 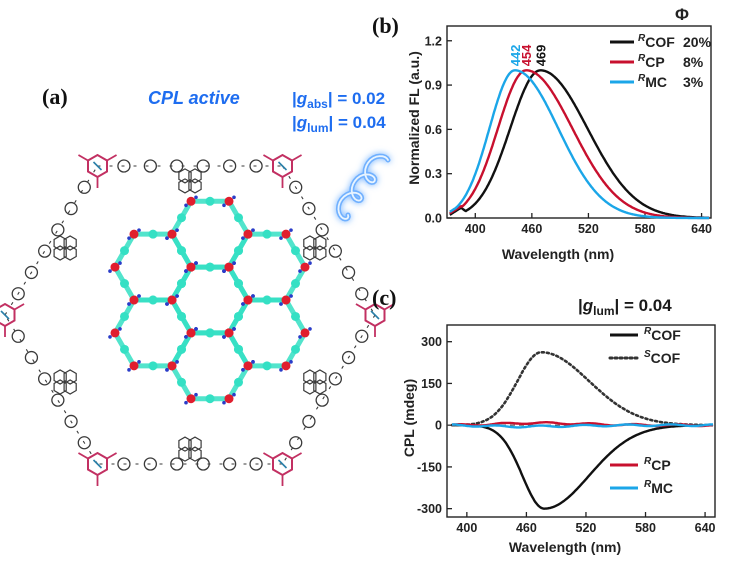 What do you see at coordinates (568, 130) in the screenshot?
I see `panel-b-axes: 400 460 520 580 640 0.0 0.3 0.6 0.9 1.2` at bounding box center [568, 130].